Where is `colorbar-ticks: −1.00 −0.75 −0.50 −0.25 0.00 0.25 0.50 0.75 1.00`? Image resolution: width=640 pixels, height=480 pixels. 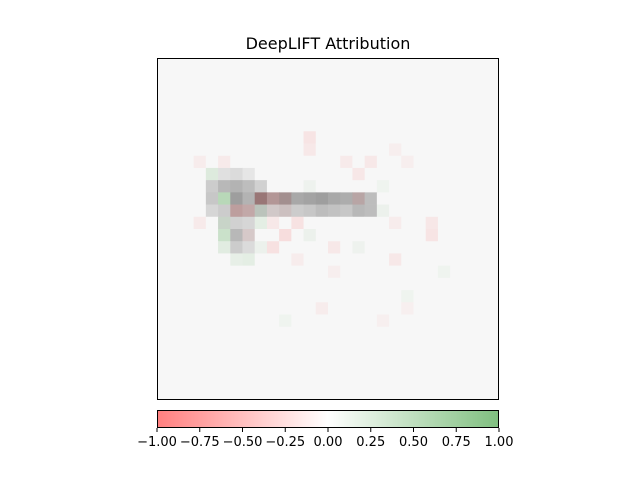
colorbar-ticks: −1.00 −0.75 −0.50 −0.25 0.00 0.25 0.50 0.75 1.00 is located at coordinates (325, 439).